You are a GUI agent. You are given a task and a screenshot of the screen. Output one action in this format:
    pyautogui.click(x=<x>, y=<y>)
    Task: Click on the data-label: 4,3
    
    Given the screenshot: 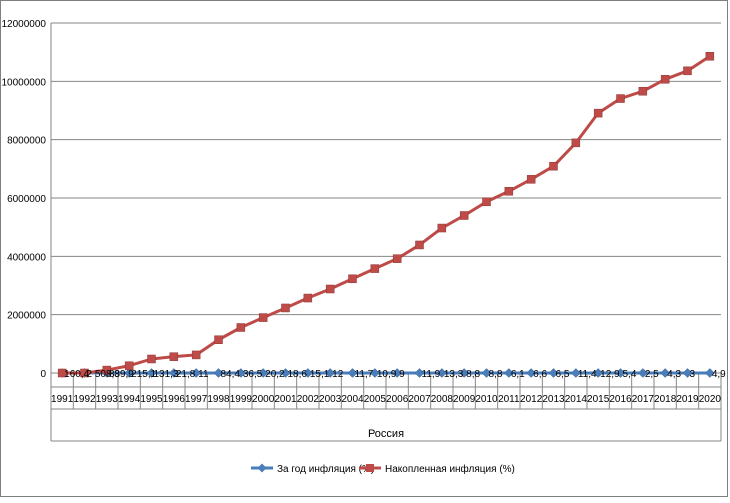 What is the action you would take?
    pyautogui.click(x=674, y=374)
    